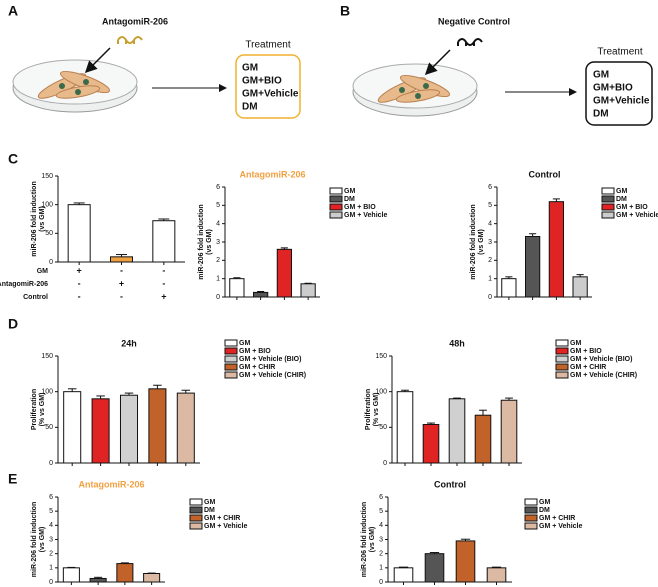  What do you see at coordinates (129, 343) in the screenshot?
I see `chart-title: 24h` at bounding box center [129, 343].